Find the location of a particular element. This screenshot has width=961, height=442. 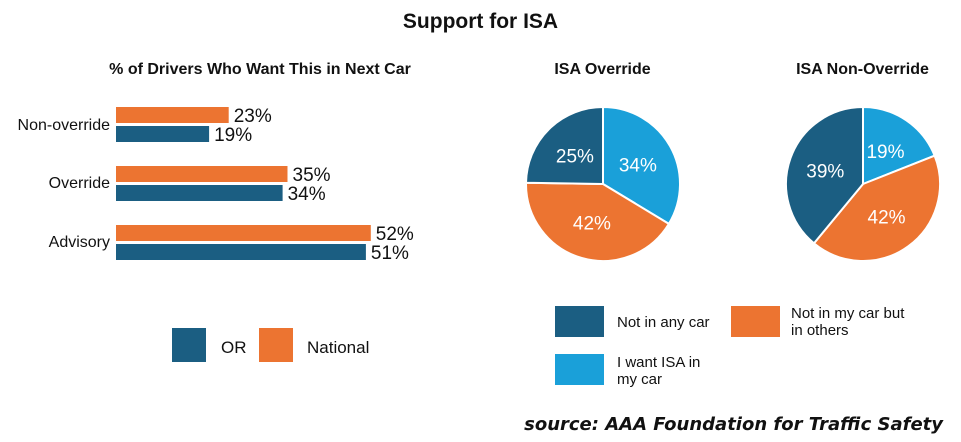

legend-label-want-isa-line2: my car is located at coordinates (639, 379).